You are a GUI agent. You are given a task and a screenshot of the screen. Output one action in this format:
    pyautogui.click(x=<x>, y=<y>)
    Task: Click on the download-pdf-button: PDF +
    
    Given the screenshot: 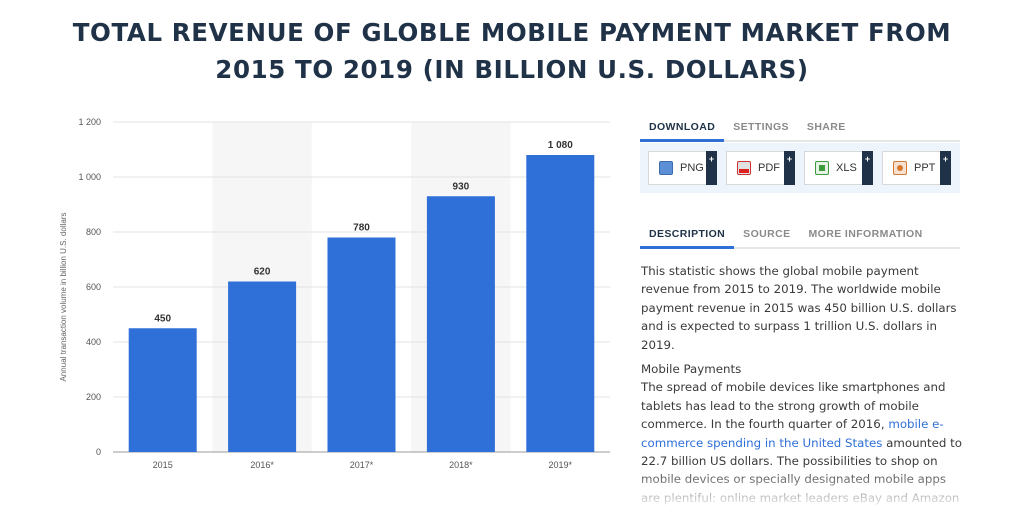 What is the action you would take?
    pyautogui.click(x=760, y=168)
    